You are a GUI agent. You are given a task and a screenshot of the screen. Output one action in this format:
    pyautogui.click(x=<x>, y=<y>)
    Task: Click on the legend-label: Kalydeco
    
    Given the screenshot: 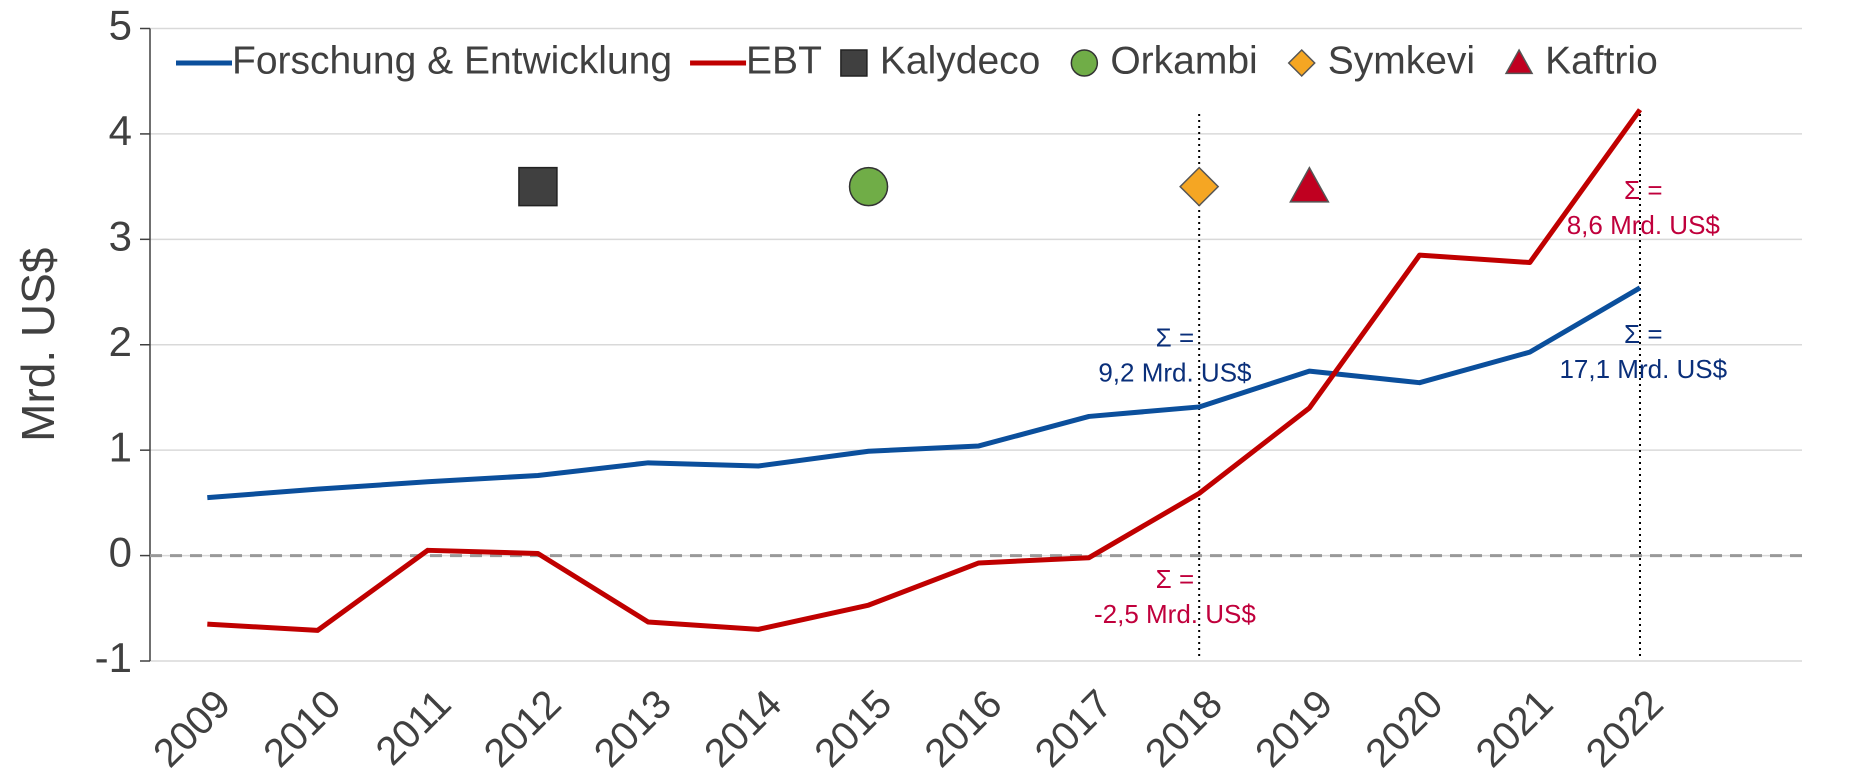 What is the action you would take?
    pyautogui.click(x=960, y=60)
    